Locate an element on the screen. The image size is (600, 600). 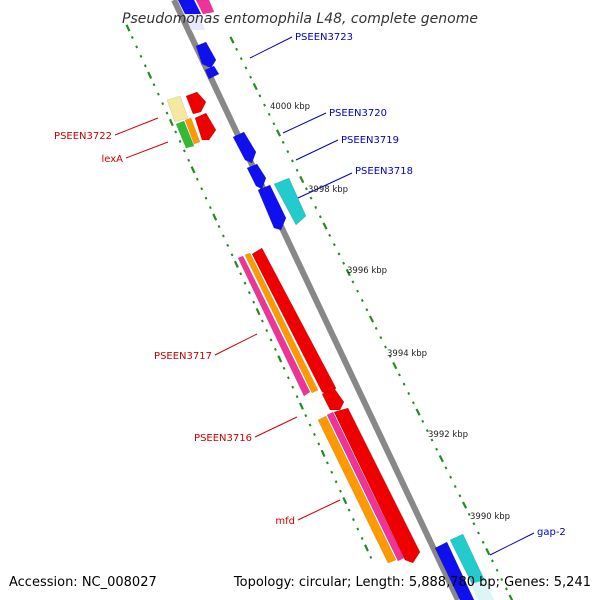
gene-feature-pseen3719 is located at coordinates (256, 176).